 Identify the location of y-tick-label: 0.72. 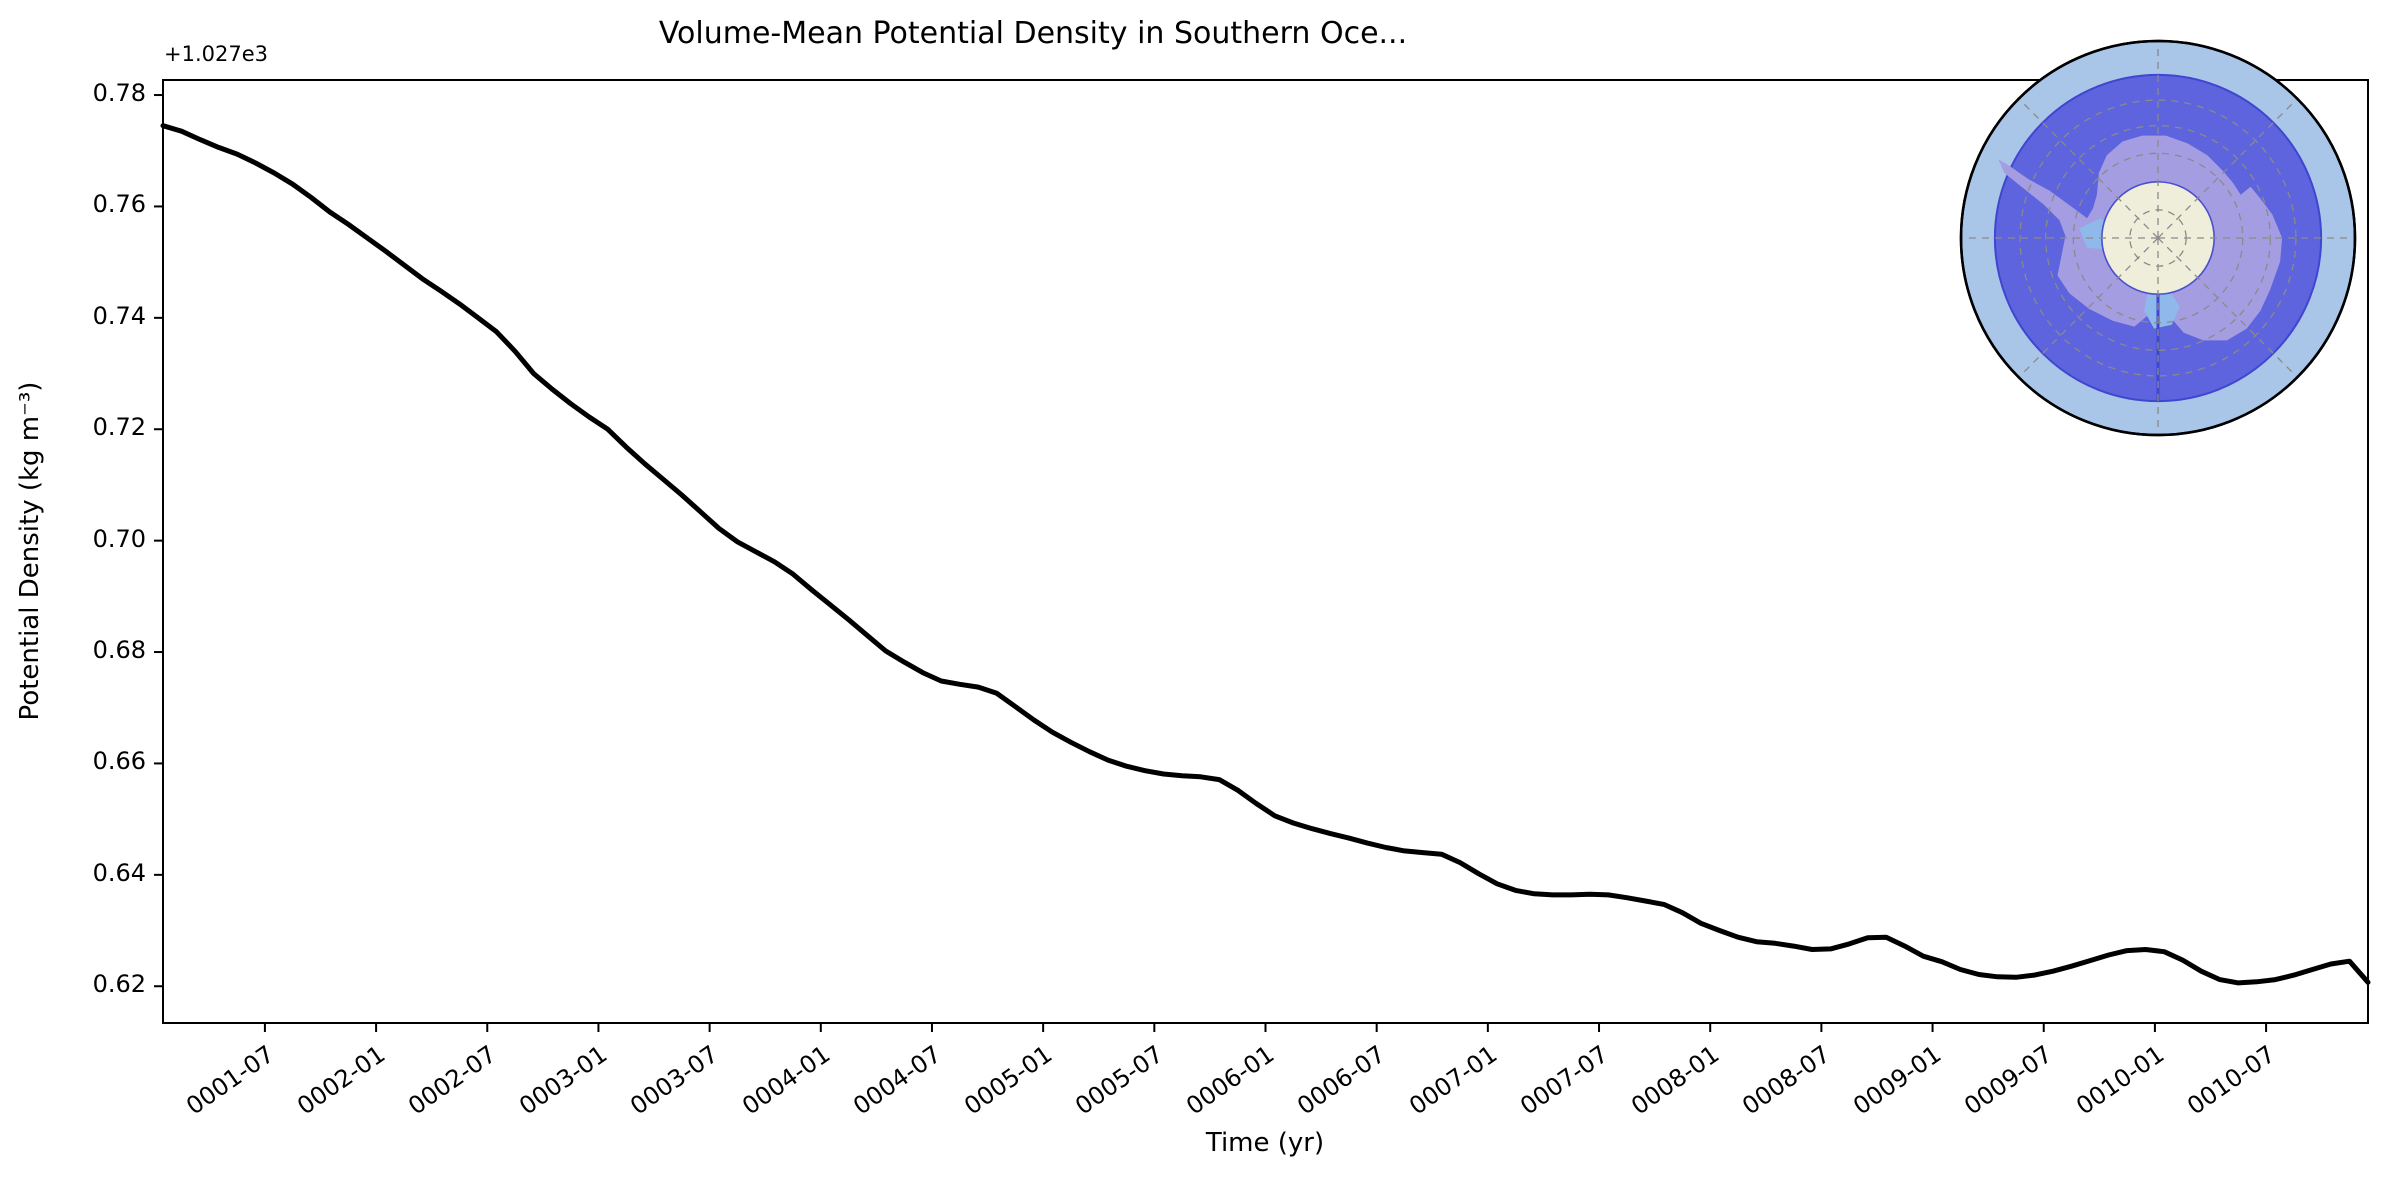
(119, 427).